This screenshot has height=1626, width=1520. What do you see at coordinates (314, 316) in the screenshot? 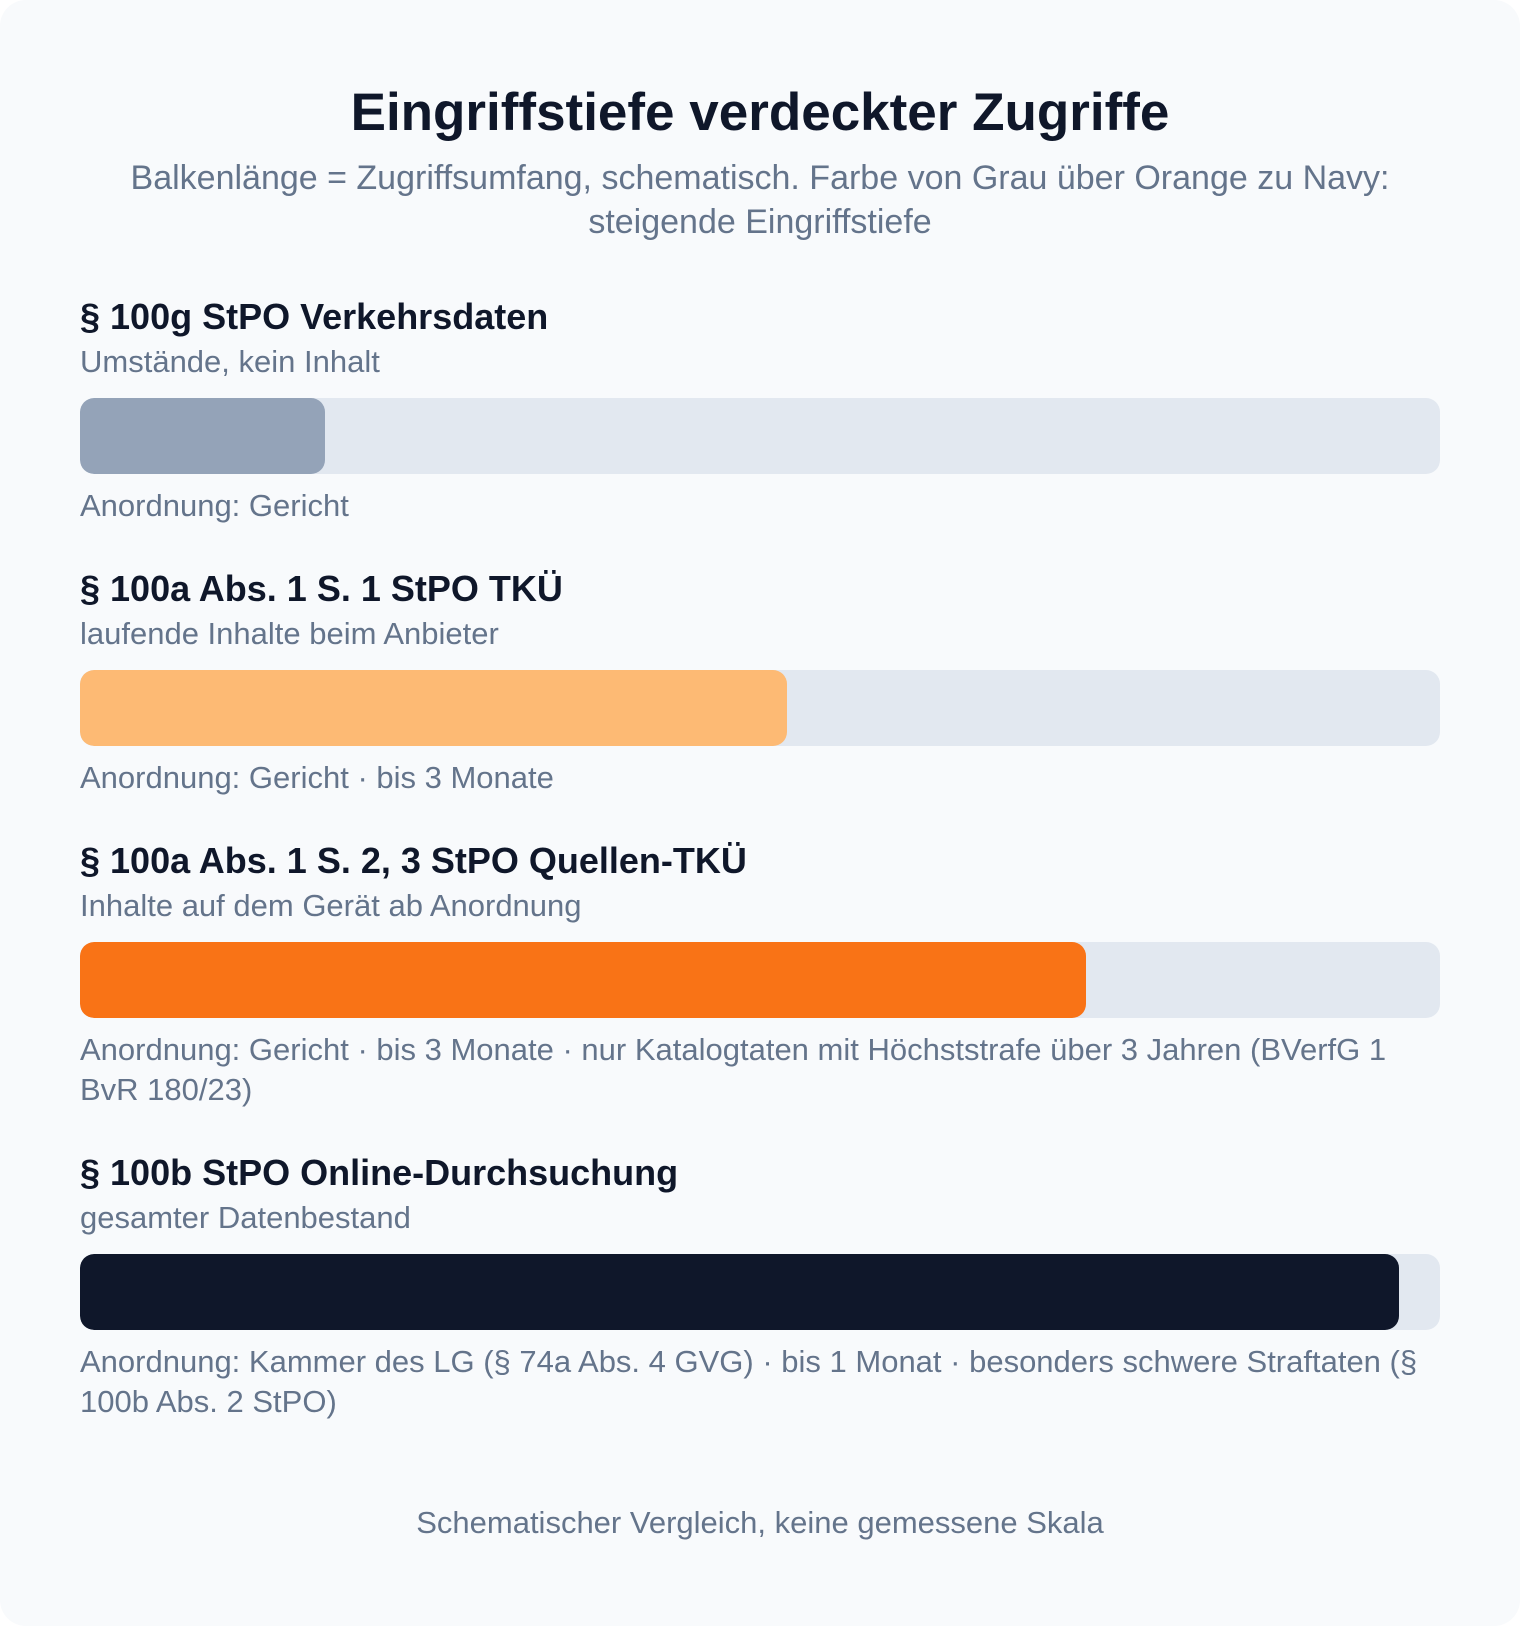
I see `bar-title: § 100g StPO Verkehrsdaten` at bounding box center [314, 316].